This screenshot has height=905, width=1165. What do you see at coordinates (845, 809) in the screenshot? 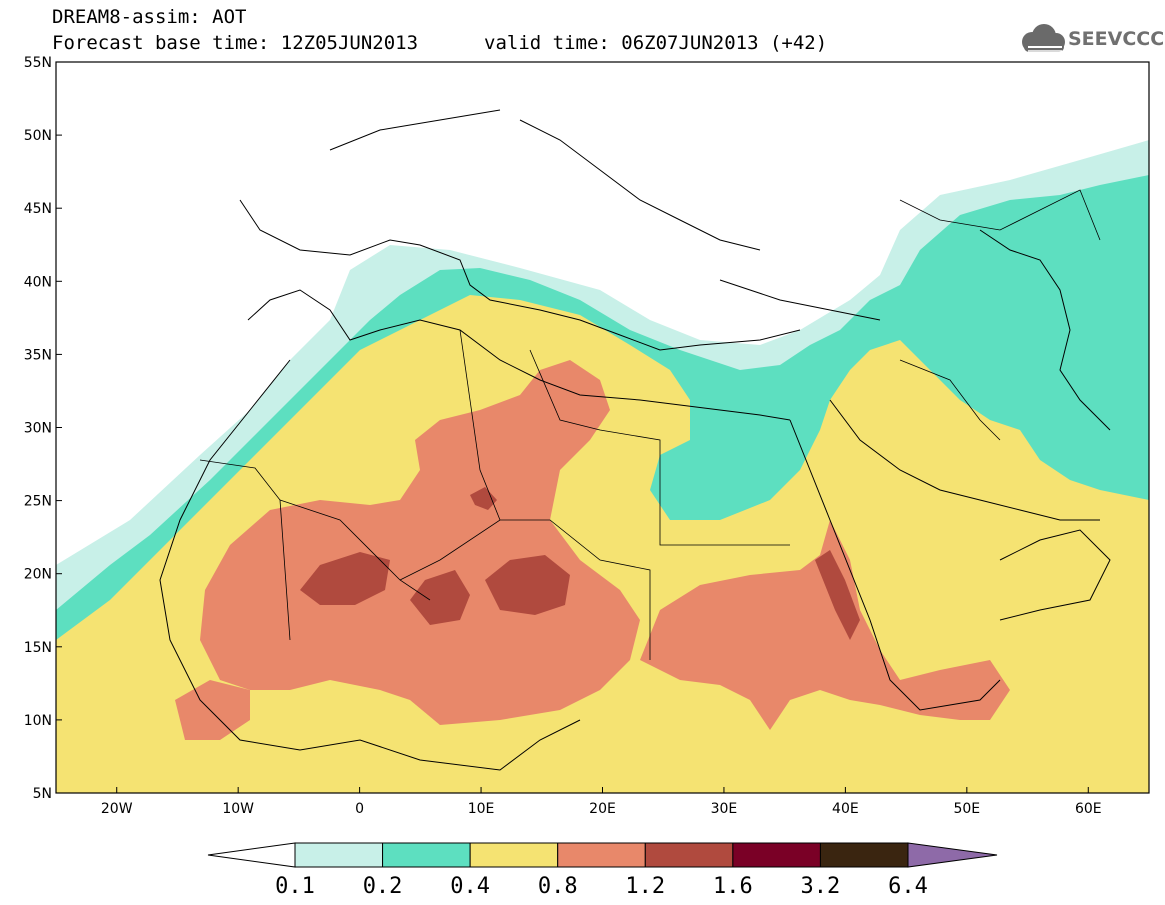
I see `lon-tick-label: 40E` at bounding box center [845, 809].